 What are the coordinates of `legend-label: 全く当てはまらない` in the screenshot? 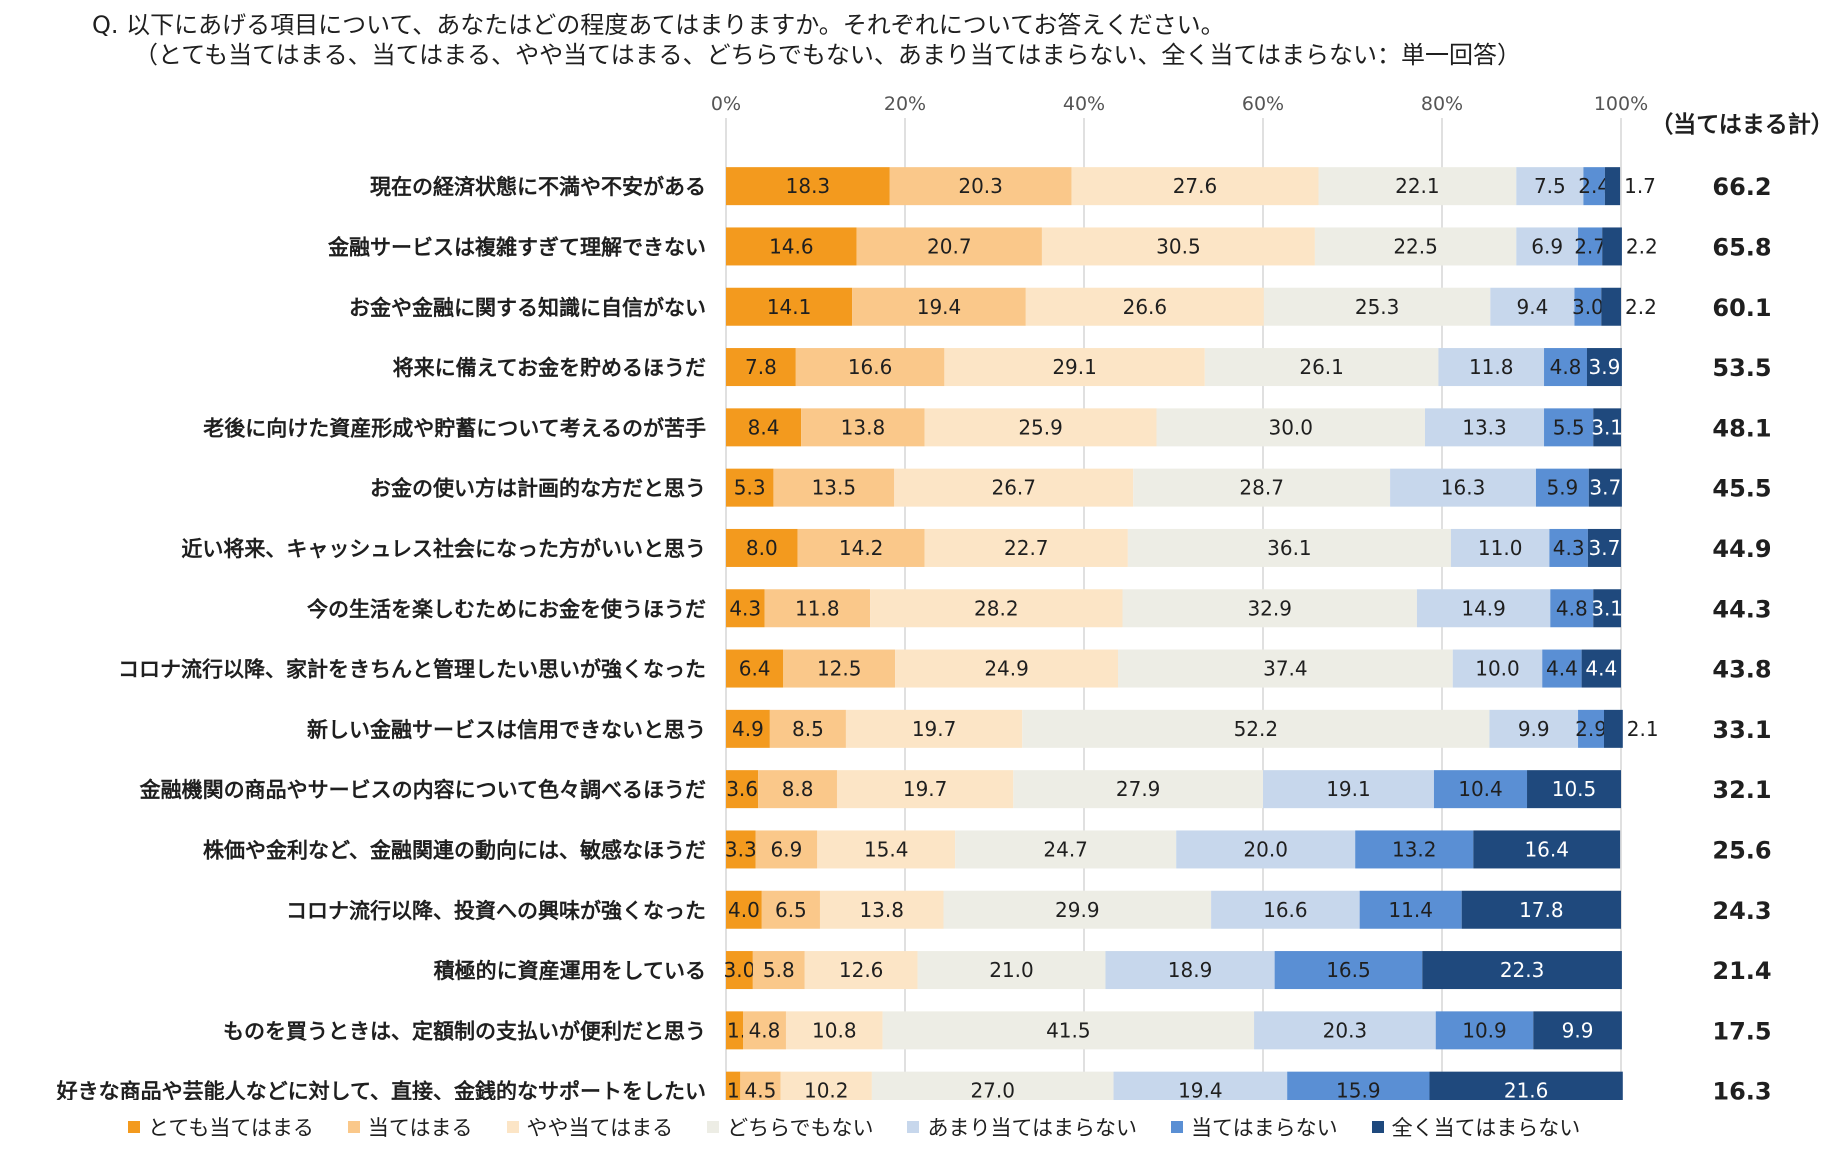 It's located at (1486, 1128).